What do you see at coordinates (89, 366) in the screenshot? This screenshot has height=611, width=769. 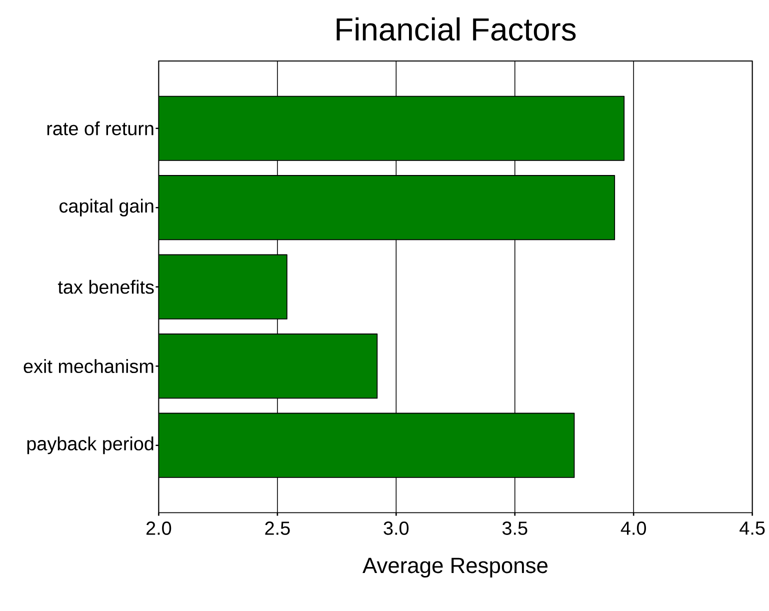 I see `y-tick-label: exit mechanism` at bounding box center [89, 366].